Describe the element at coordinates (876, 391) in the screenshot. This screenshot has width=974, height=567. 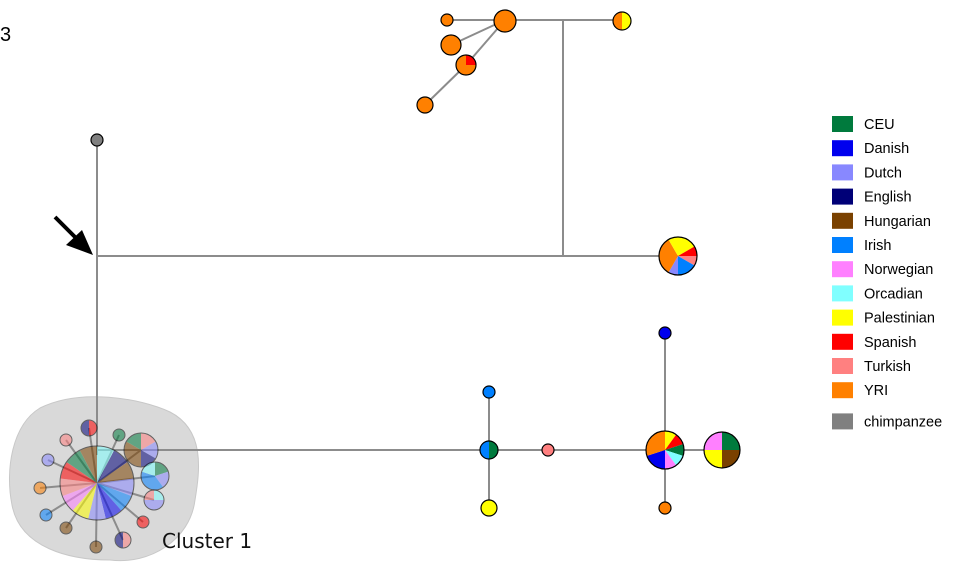
I see `legend-label-yri: YRI` at that location.